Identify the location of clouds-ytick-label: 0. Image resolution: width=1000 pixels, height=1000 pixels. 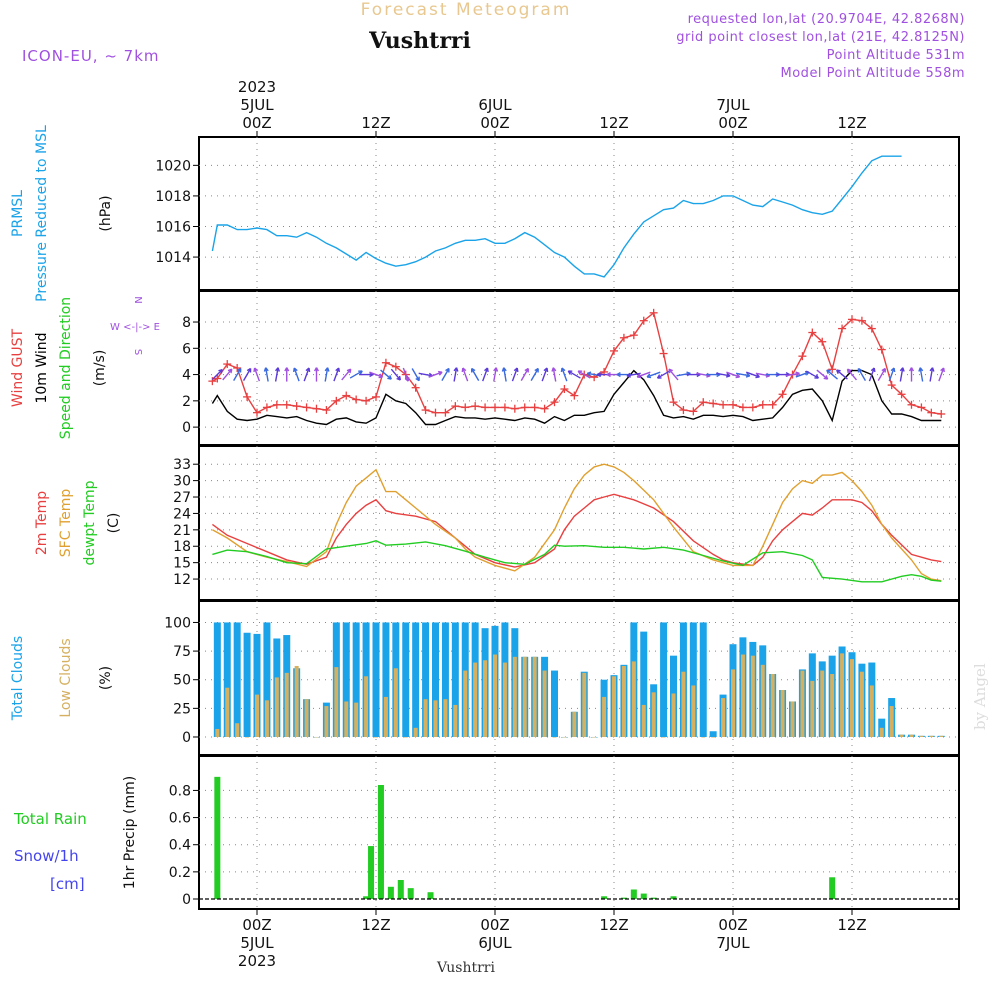
(186, 738).